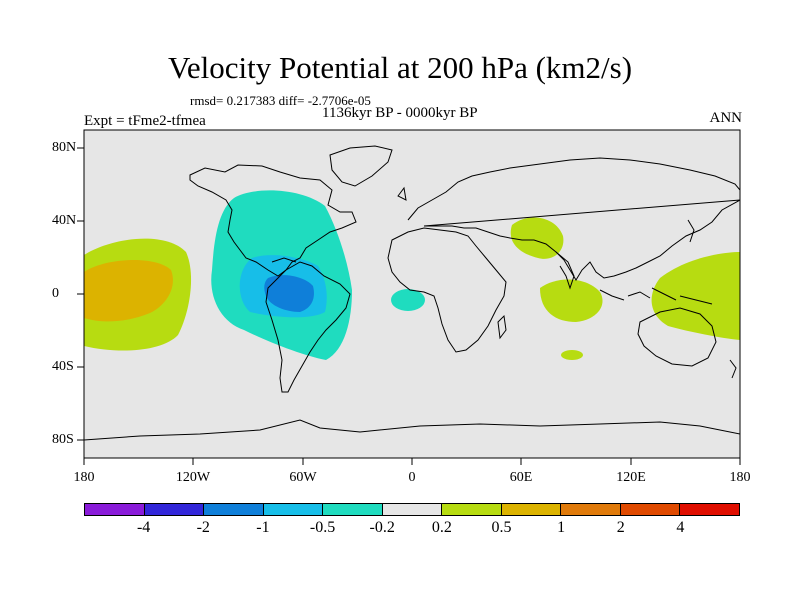 This screenshot has height=600, width=800. Describe the element at coordinates (64, 220) in the screenshot. I see `lat-label-40n: 40N` at that location.